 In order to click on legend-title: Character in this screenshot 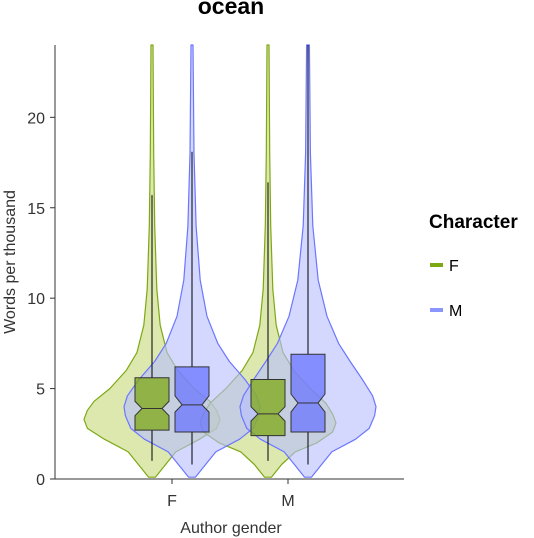, I will do `click(473, 222)`.